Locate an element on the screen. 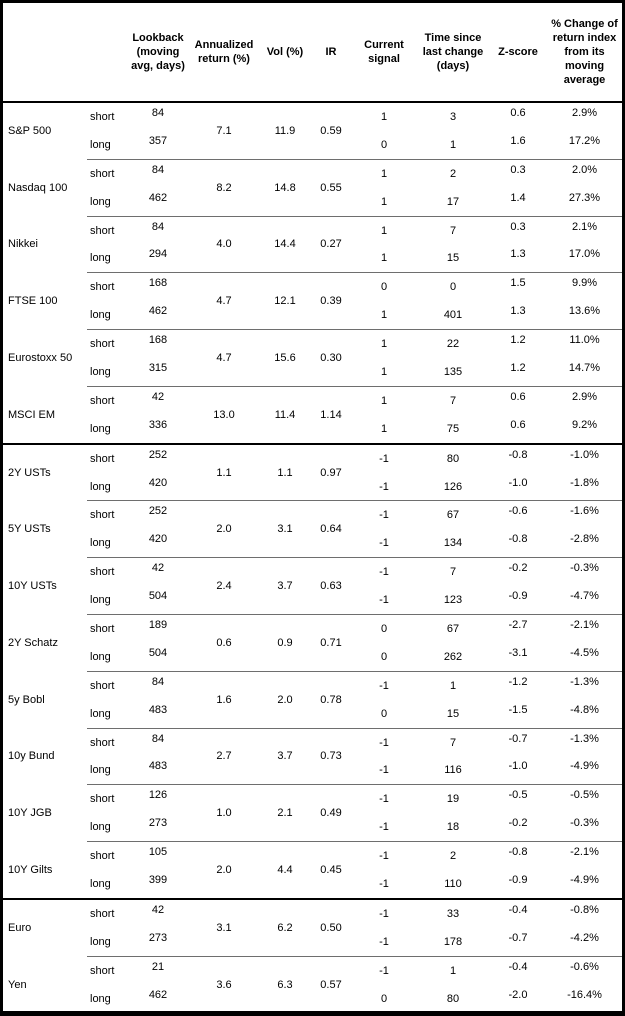  pct-change-value: 2.0% is located at coordinates (584, 169).